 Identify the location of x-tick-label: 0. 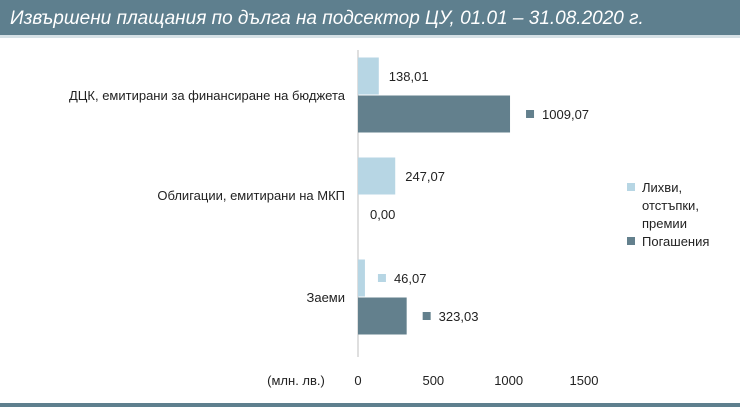
(357, 380).